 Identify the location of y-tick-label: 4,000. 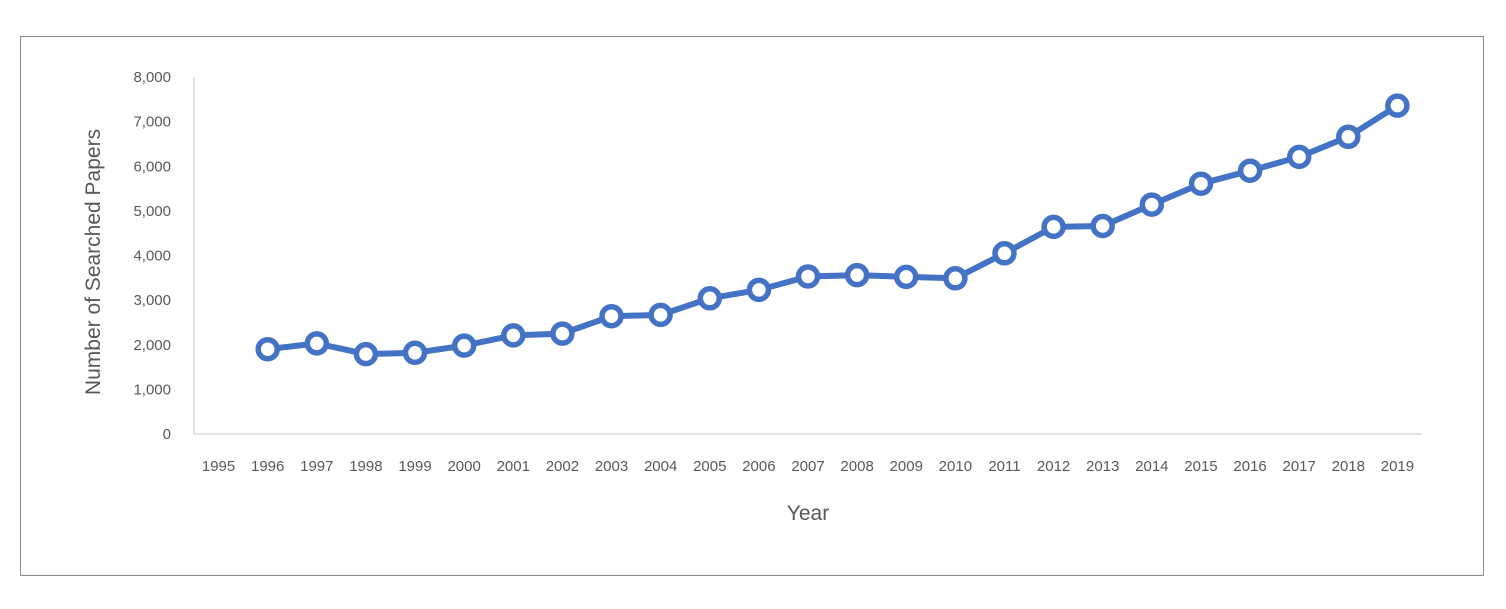
(152, 256).